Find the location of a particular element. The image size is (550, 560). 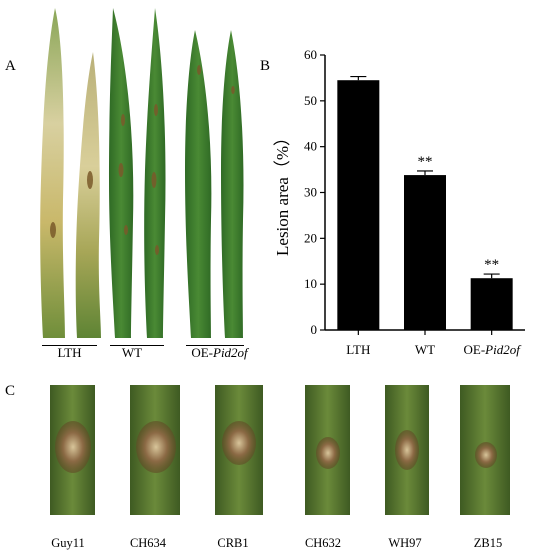

stem-label-ch632: CH632 is located at coordinates (323, 543).